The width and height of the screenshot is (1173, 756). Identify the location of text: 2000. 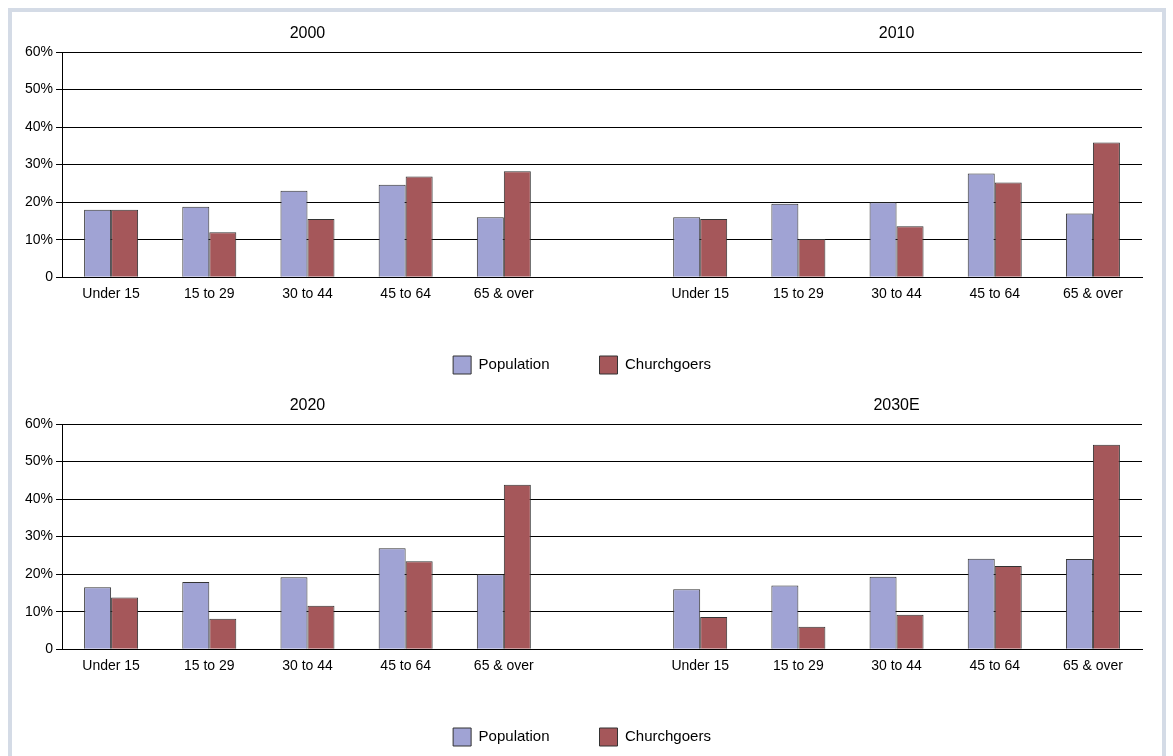
(307, 33).